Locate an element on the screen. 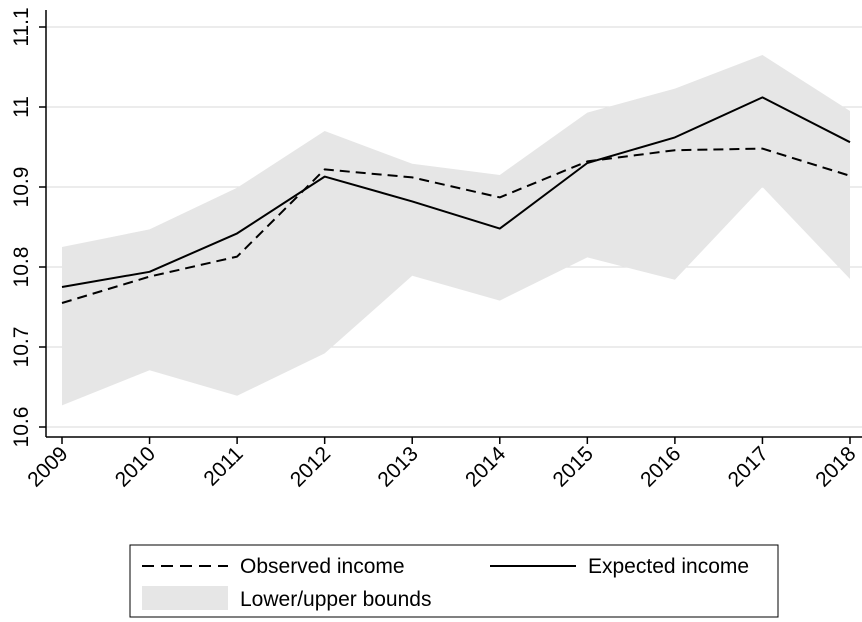 This screenshot has height=622, width=862. x-tick-label: 2010 is located at coordinates (135, 466).